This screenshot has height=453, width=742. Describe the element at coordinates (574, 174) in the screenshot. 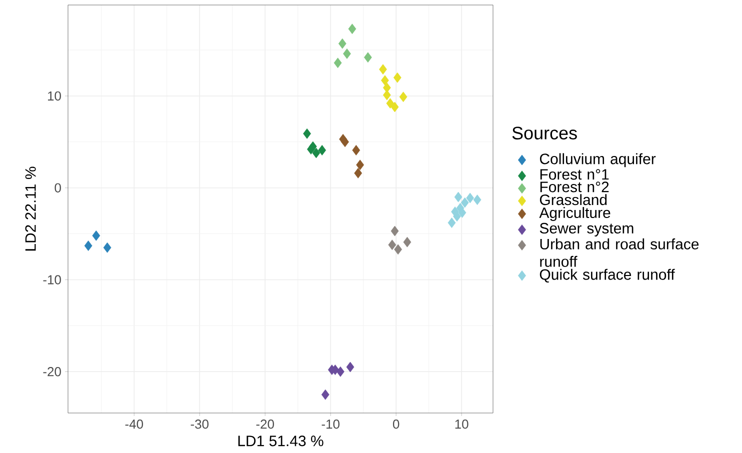

I see `legend-label: Forest n°1` at that location.